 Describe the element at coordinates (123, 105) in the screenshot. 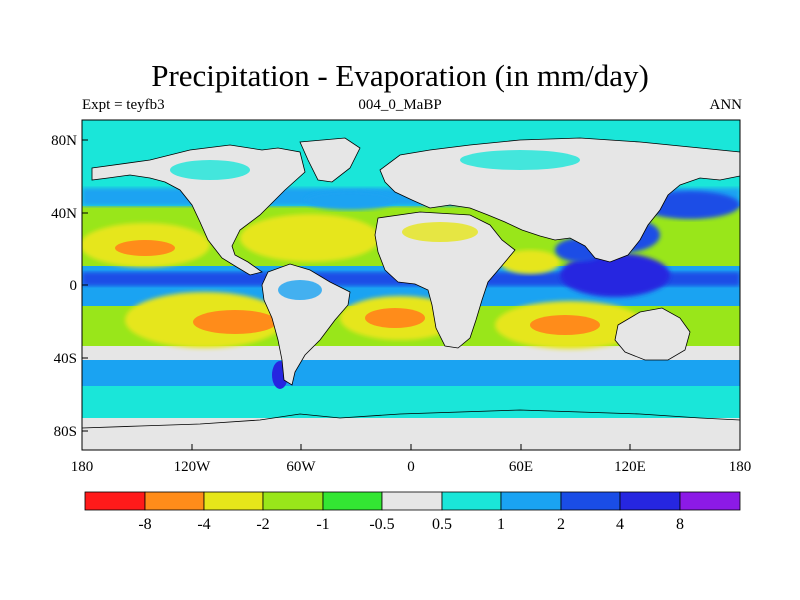

I see `experiment-label: Expt = teyfb3` at that location.